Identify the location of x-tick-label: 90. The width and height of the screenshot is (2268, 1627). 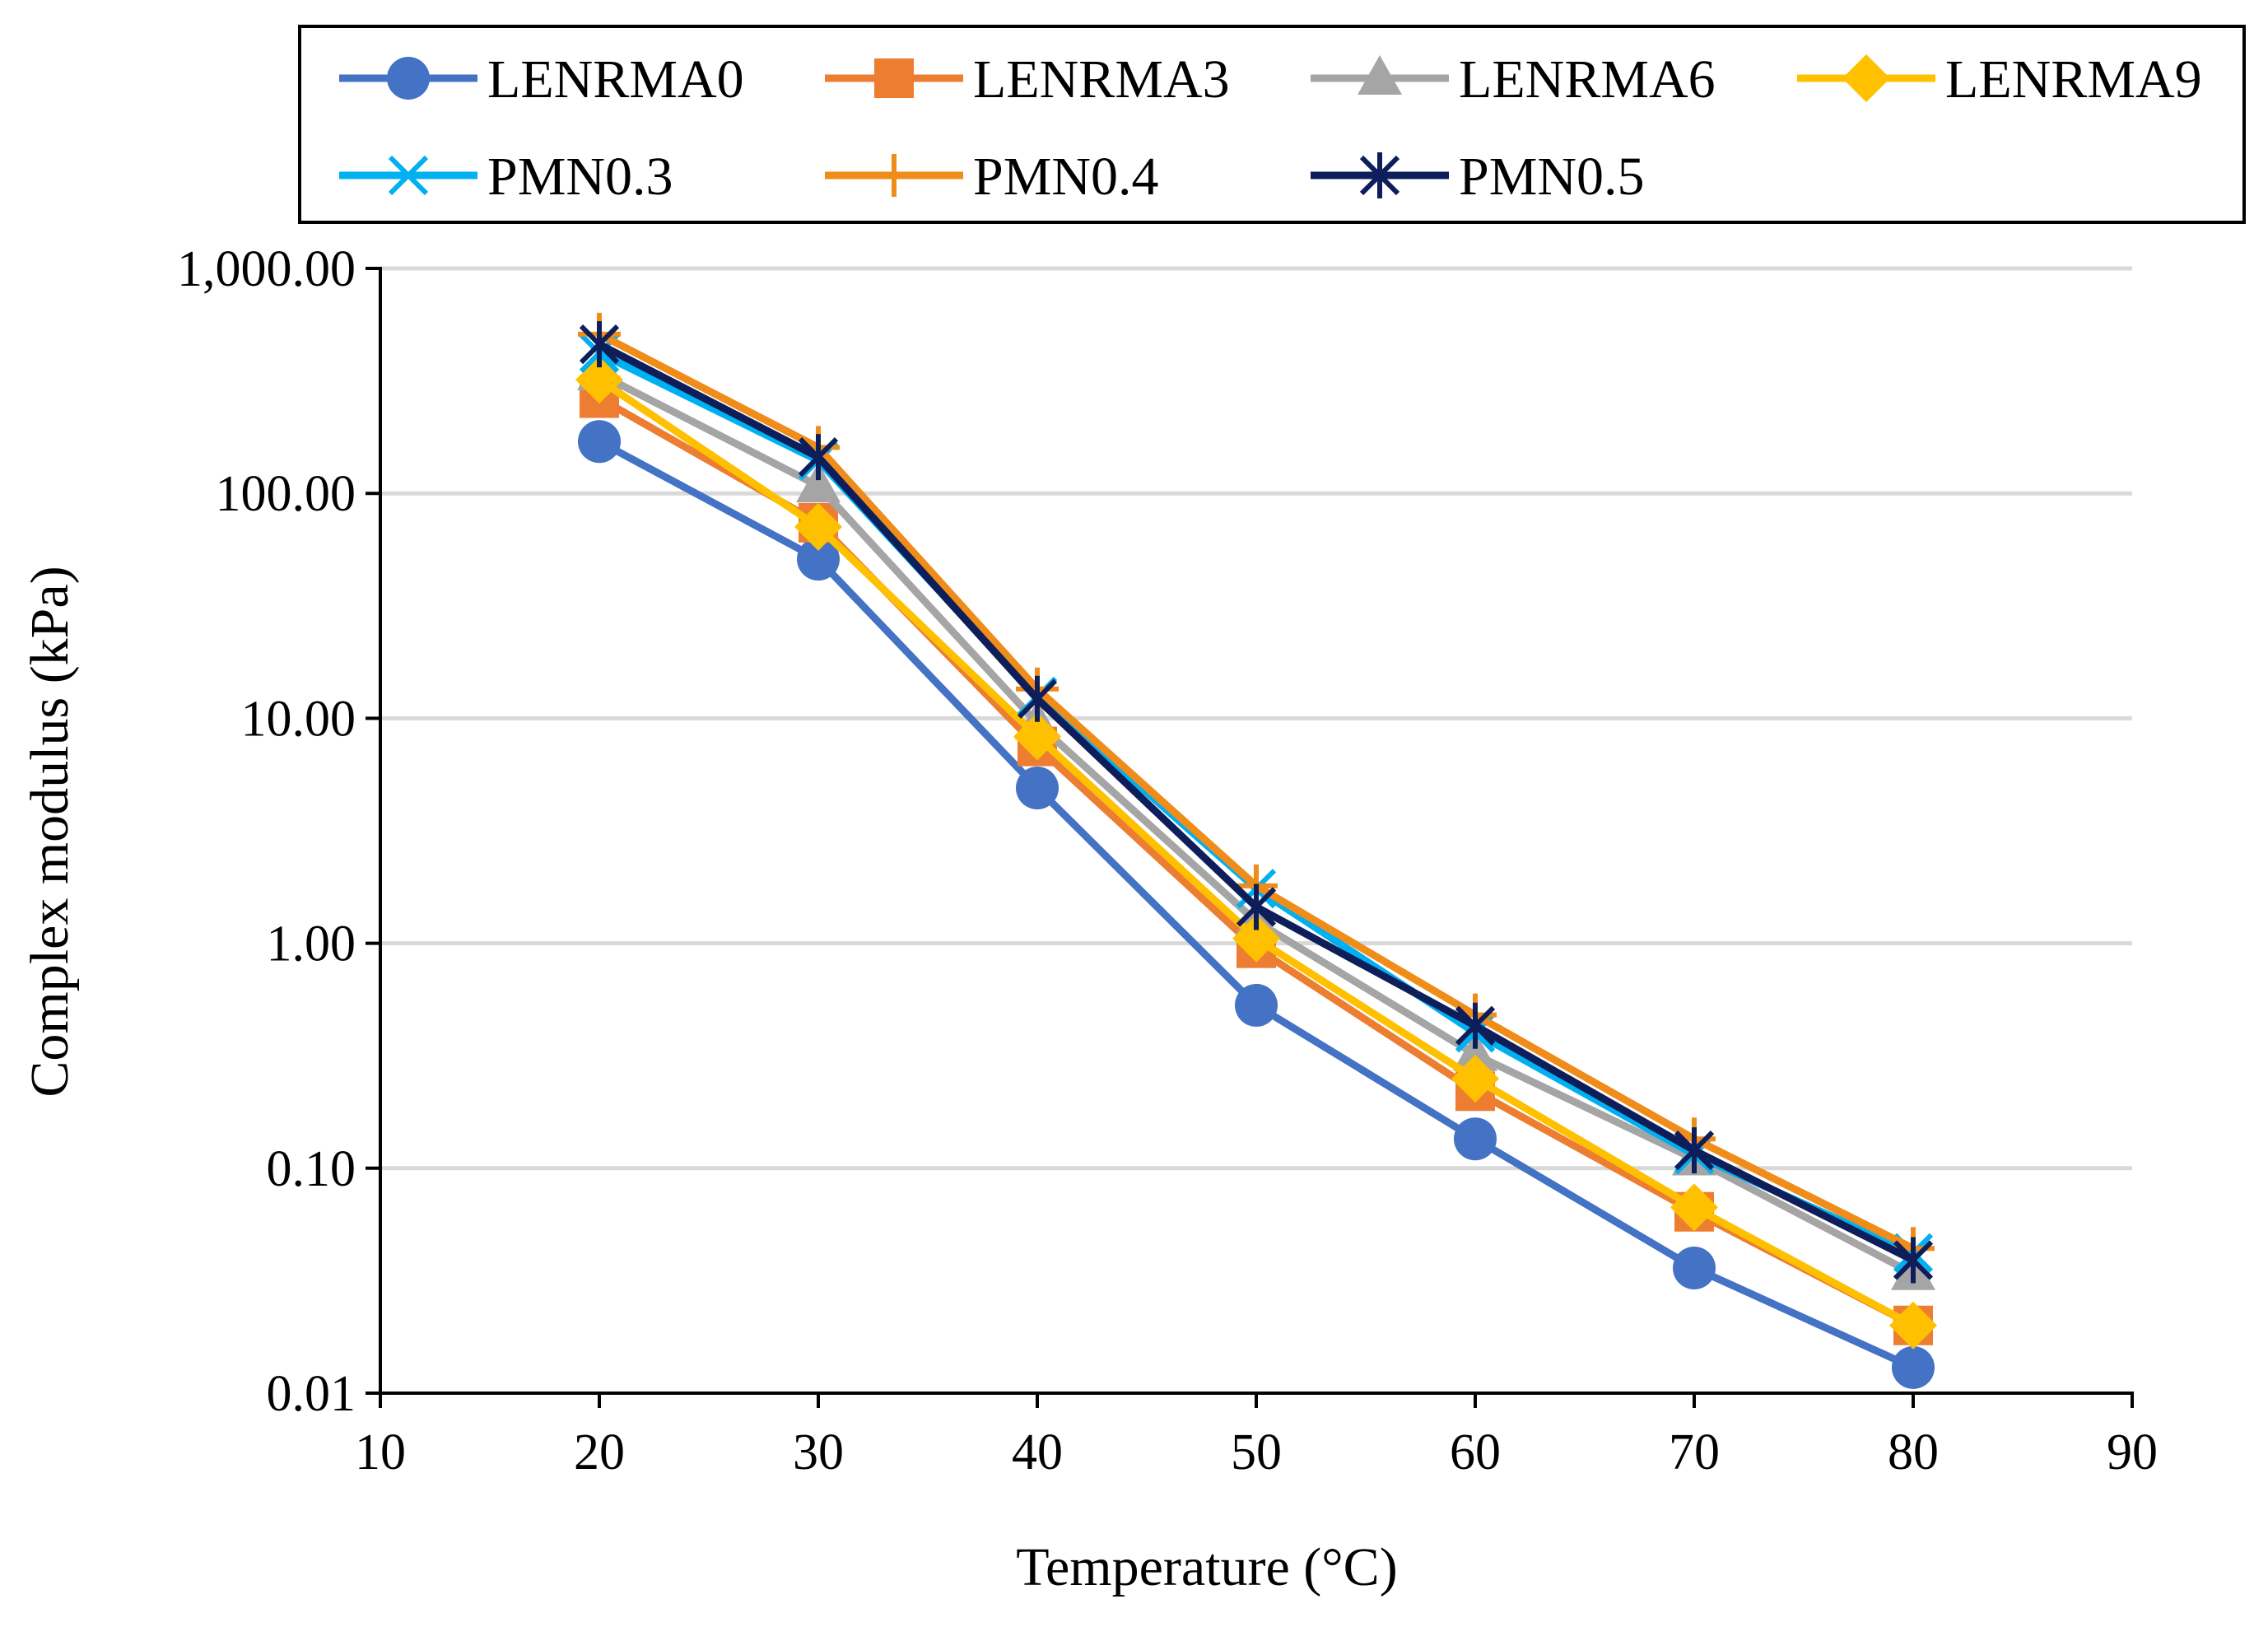
(2132, 1452).